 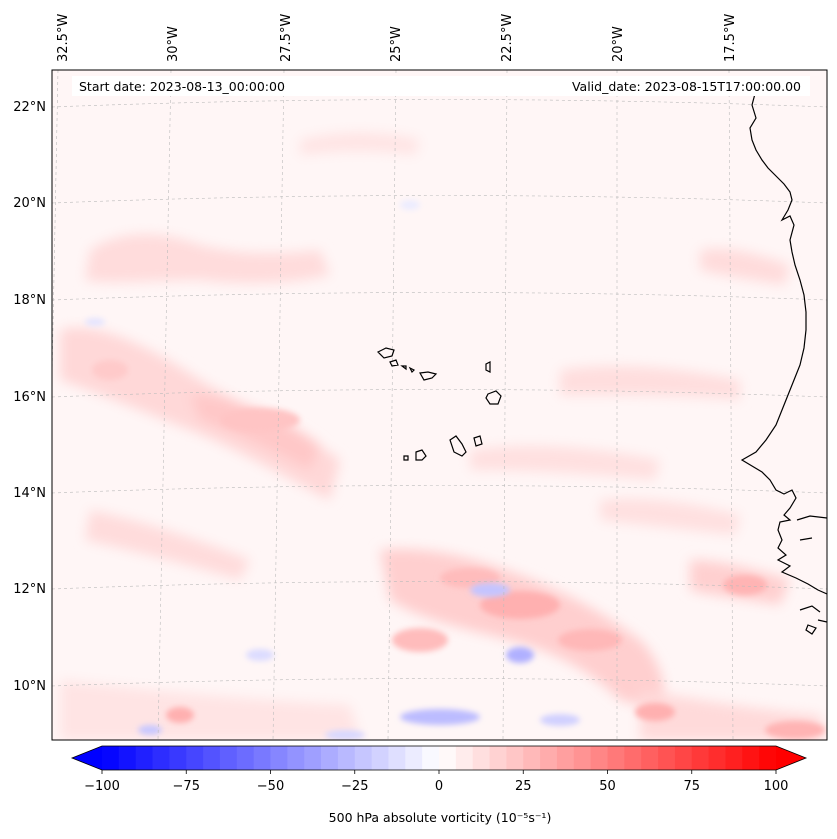 What do you see at coordinates (776, 786) in the screenshot?
I see `colorbar-tick-label: 100` at bounding box center [776, 786].